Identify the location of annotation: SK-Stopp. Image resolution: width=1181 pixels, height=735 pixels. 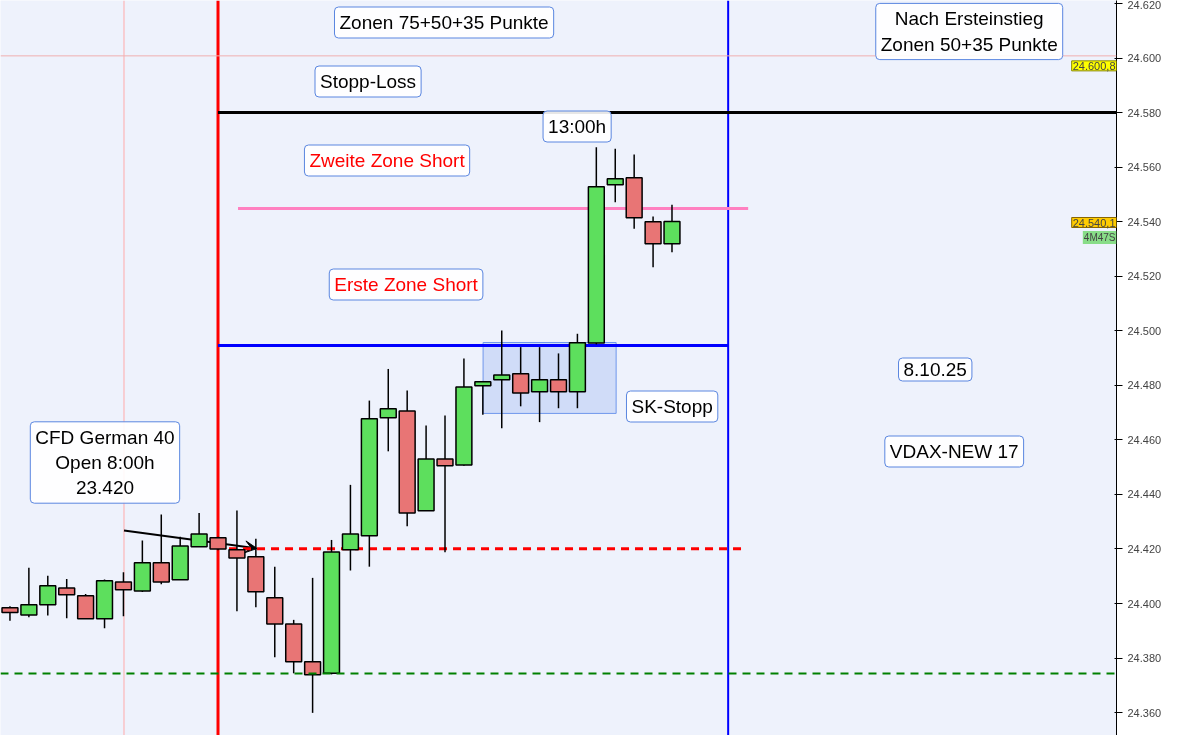
(672, 406).